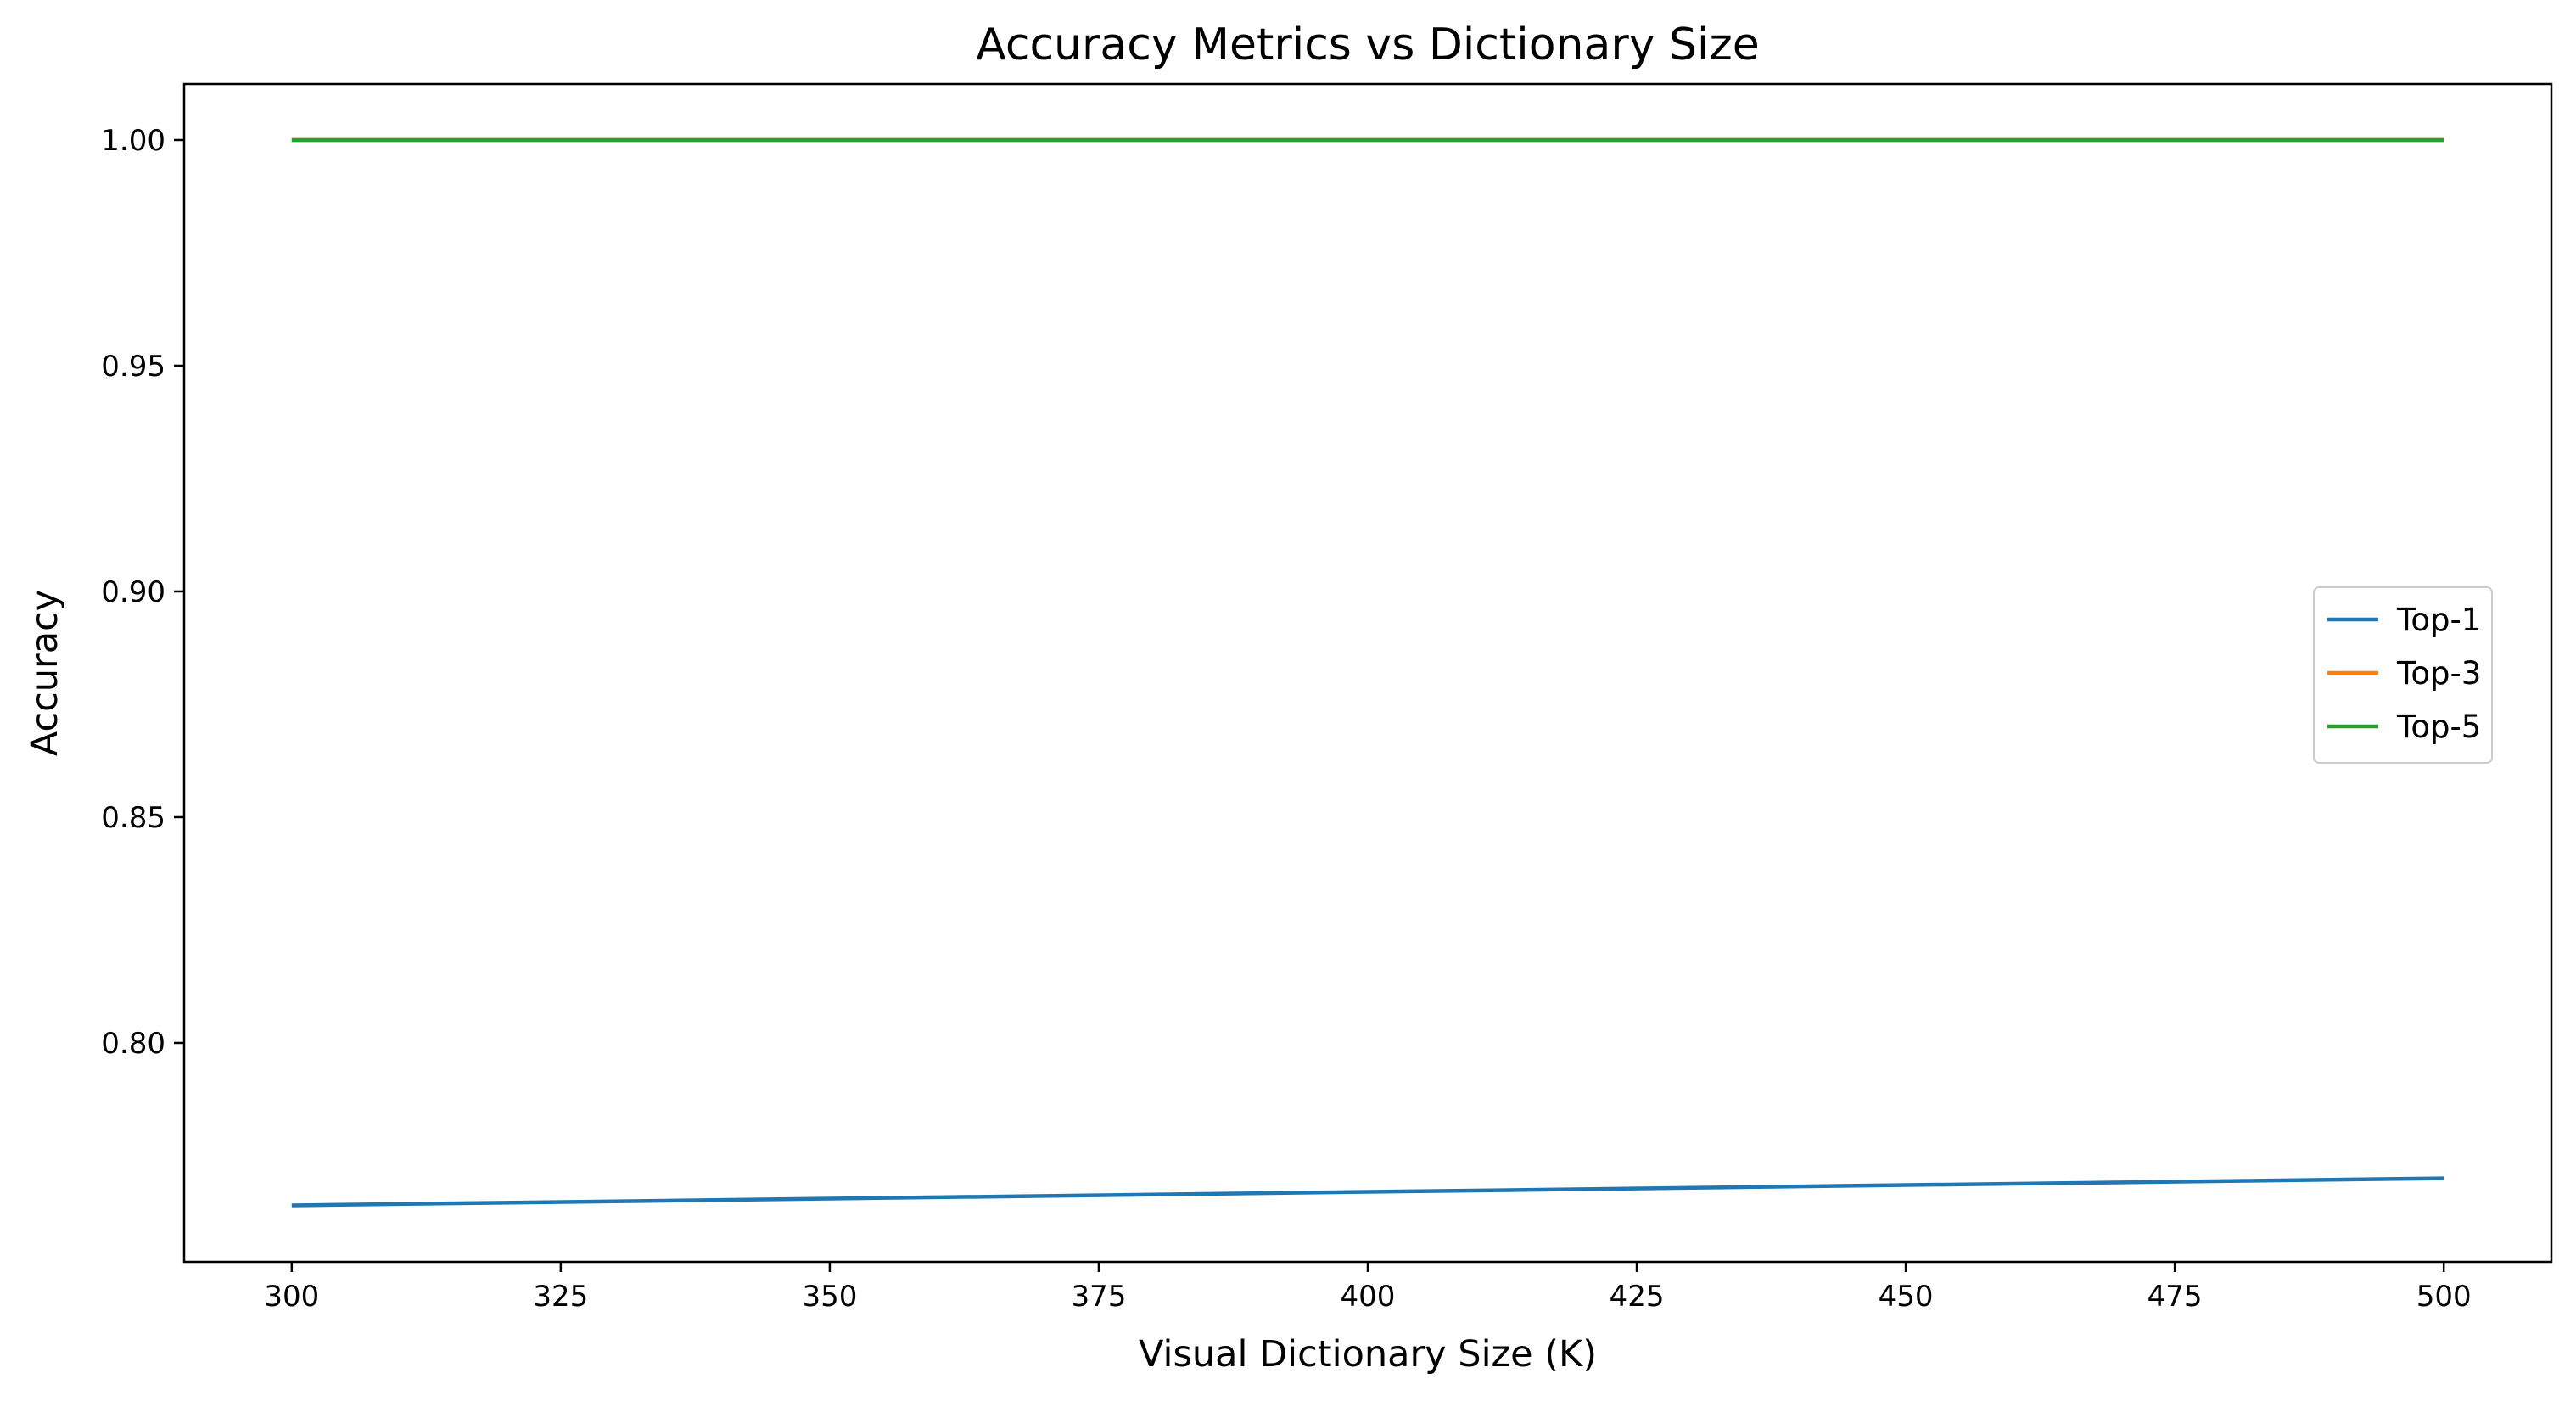  What do you see at coordinates (133, 592) in the screenshot?
I see `y-tick-label: 0.90` at bounding box center [133, 592].